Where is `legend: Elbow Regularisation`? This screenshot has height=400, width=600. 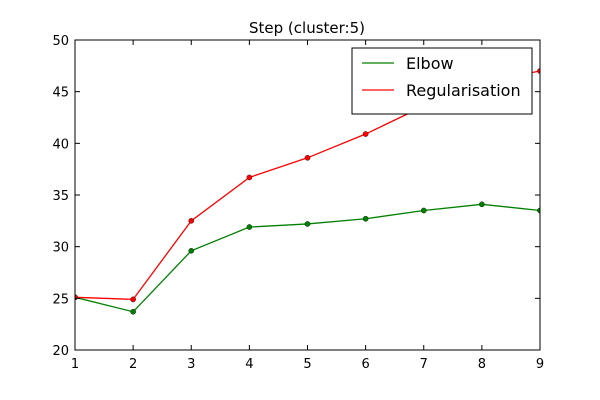 legend: Elbow Regularisation is located at coordinates (442, 81).